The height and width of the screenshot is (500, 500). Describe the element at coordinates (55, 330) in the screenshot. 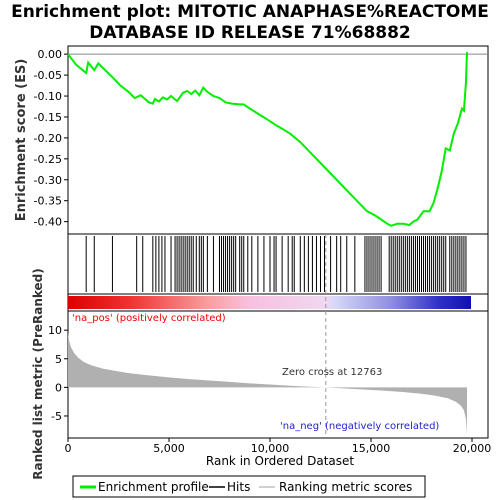

I see `metric-y-tick-label: 10` at that location.